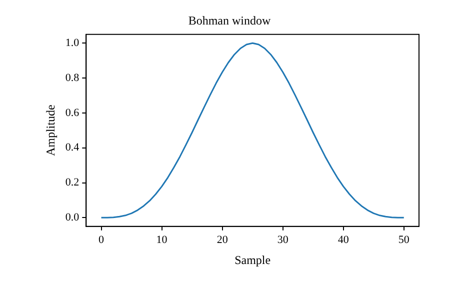 This screenshot has height=288, width=465. I want to click on y-tick-label: 0.6, so click(72, 112).